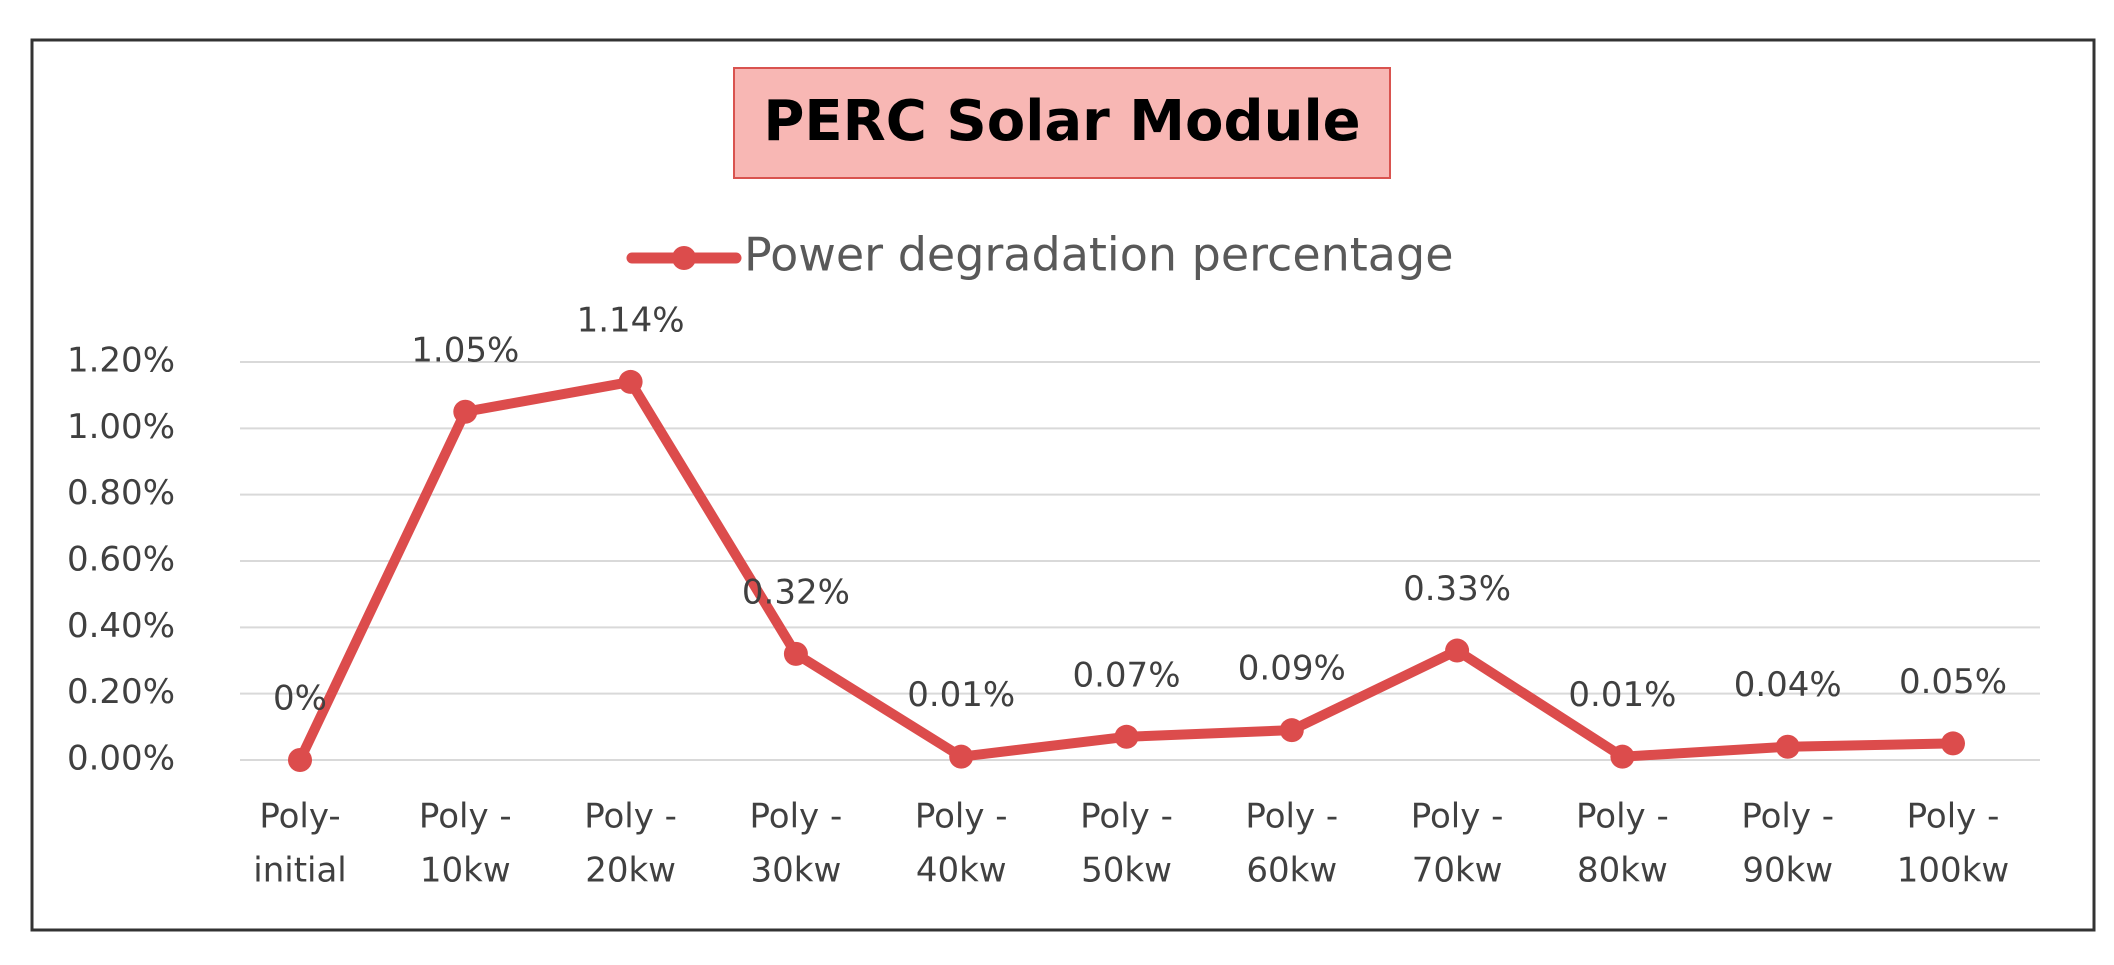  I want to click on chart-title: PERC Solar Module, so click(1062, 123).